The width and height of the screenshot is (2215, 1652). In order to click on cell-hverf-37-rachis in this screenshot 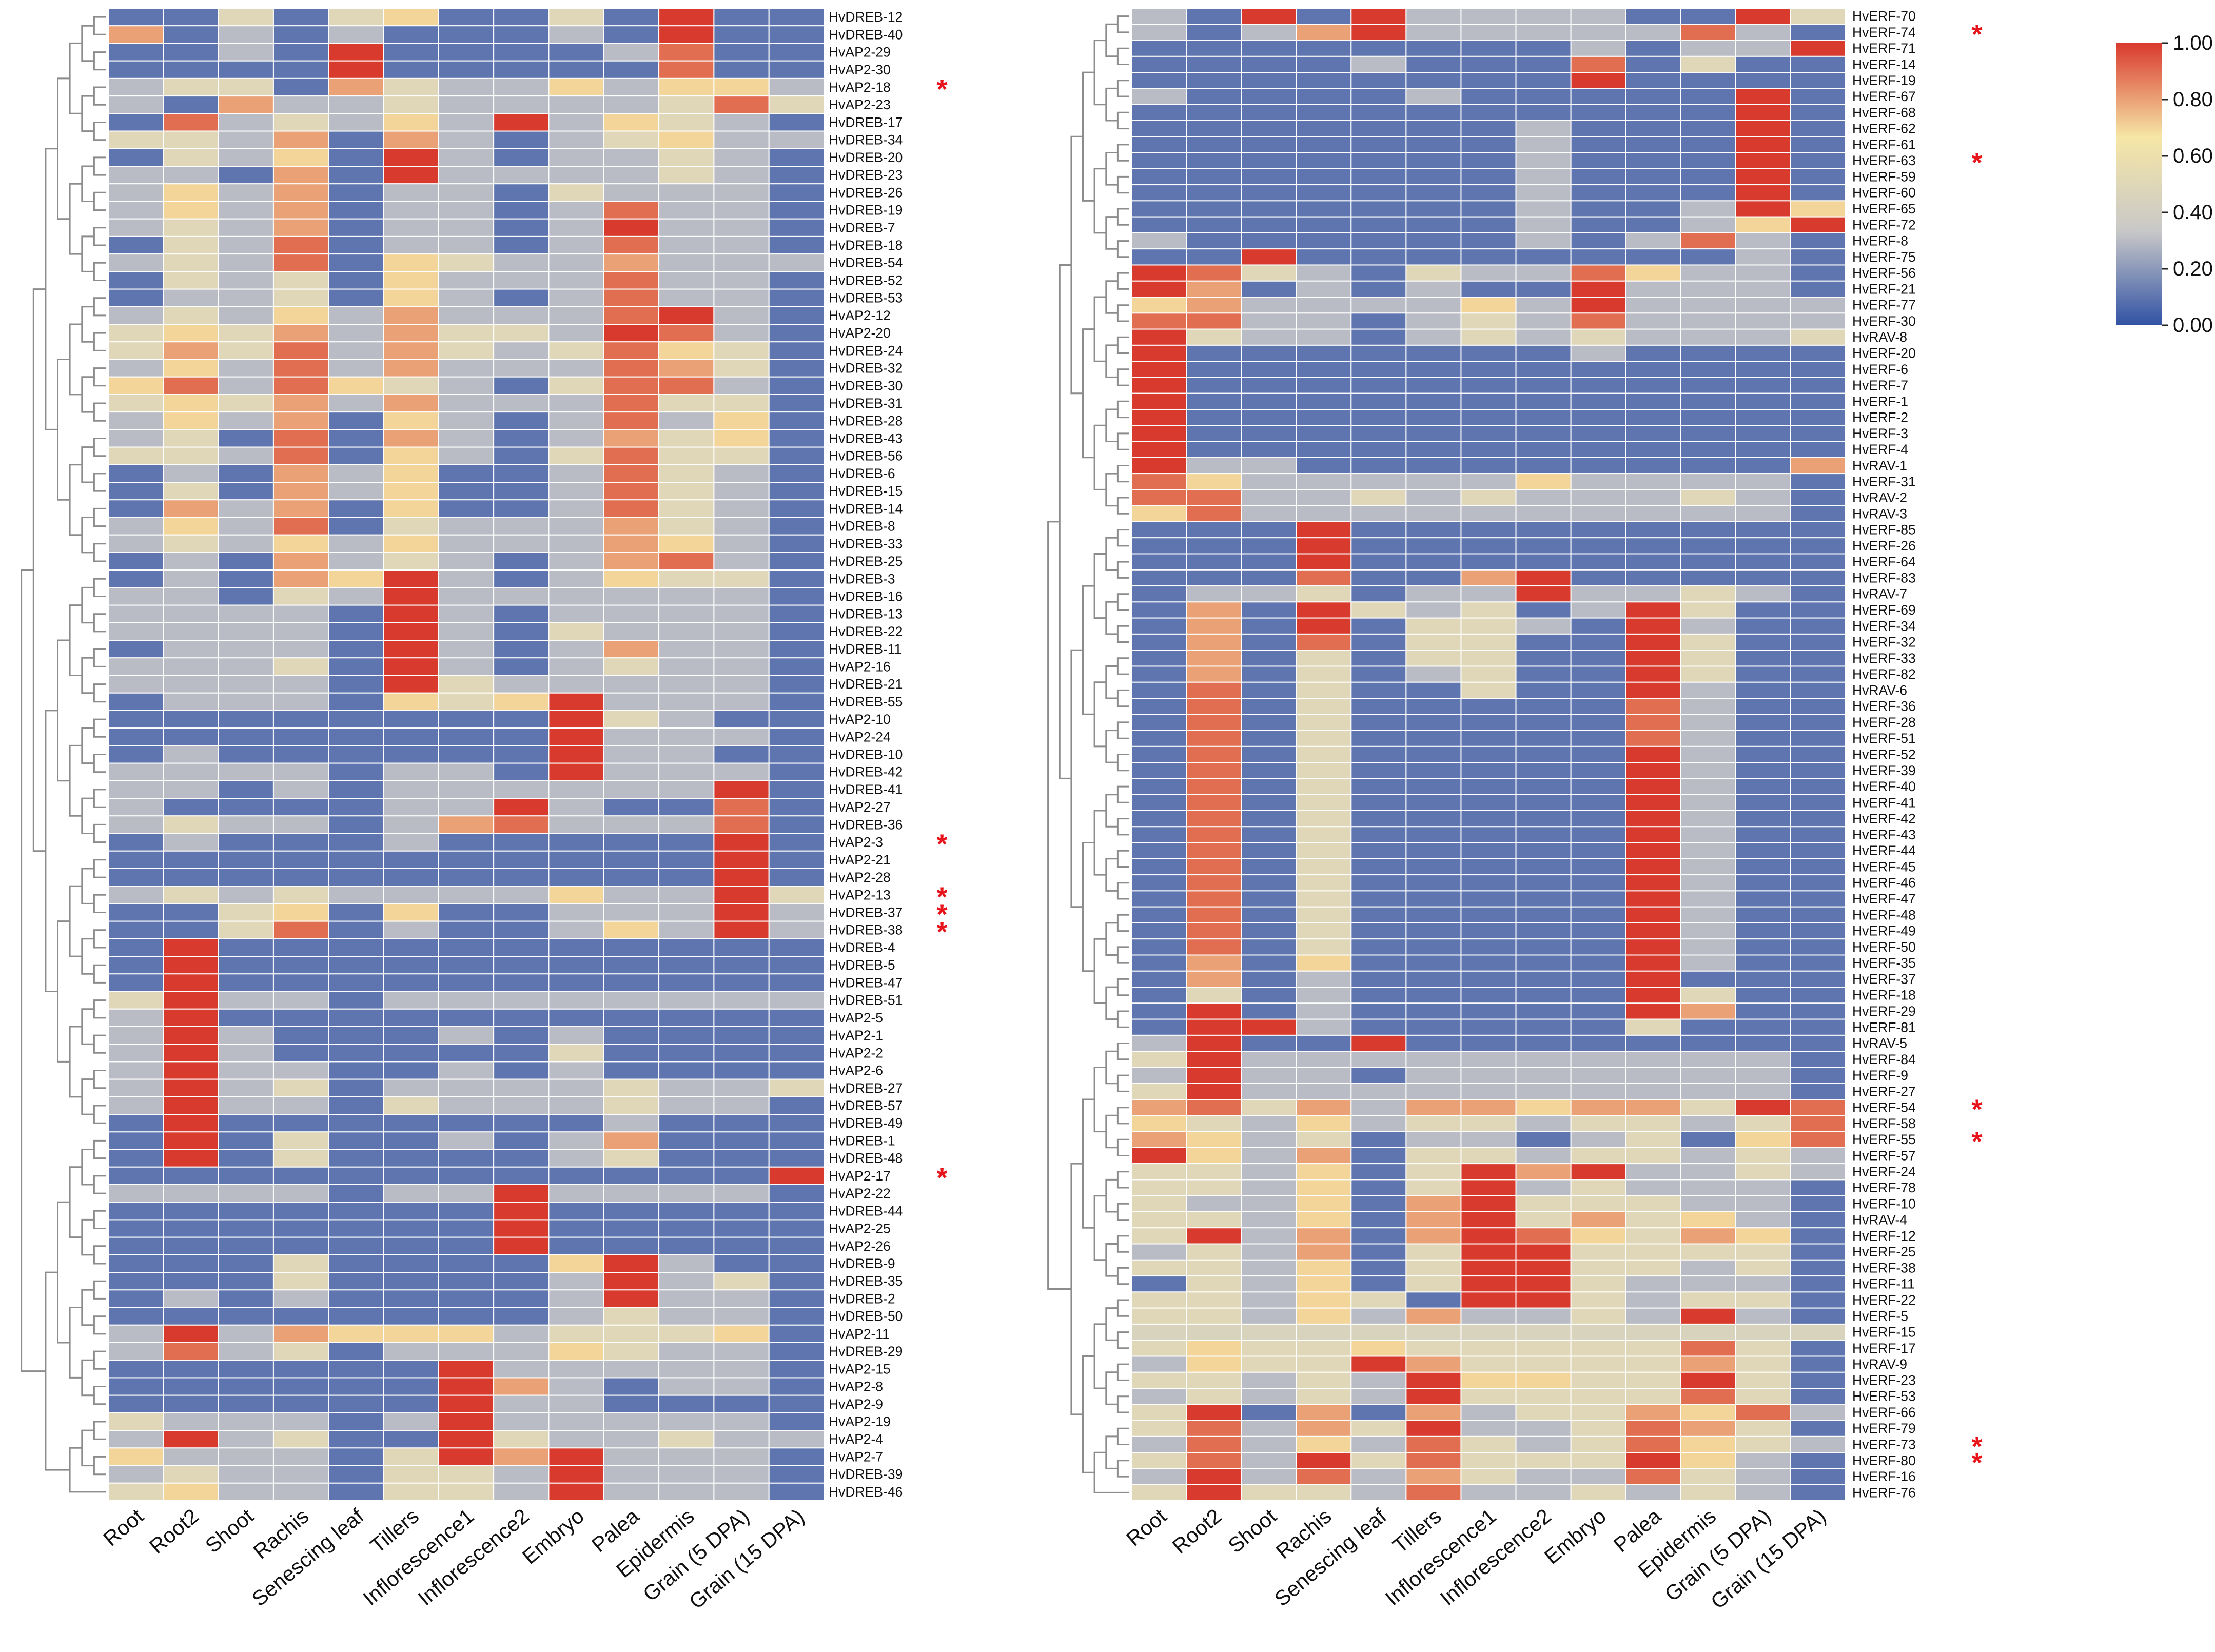, I will do `click(1324, 979)`.